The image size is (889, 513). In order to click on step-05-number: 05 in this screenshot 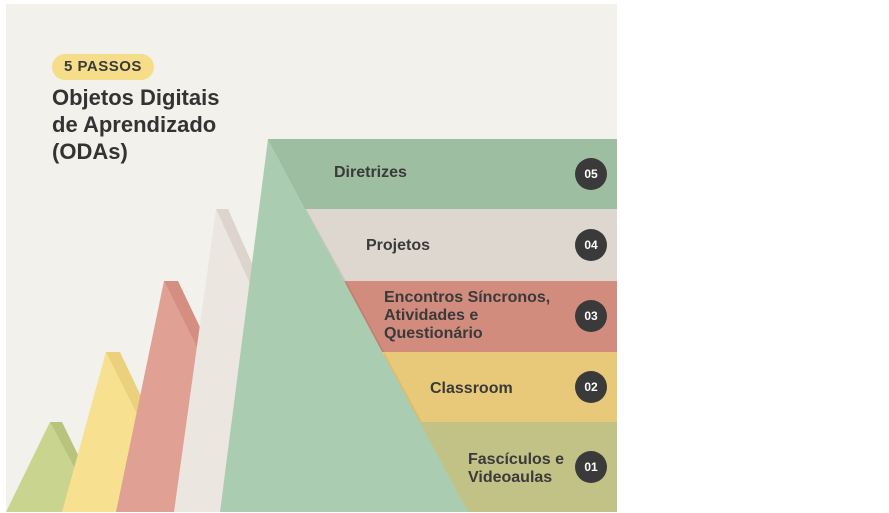, I will do `click(591, 174)`.